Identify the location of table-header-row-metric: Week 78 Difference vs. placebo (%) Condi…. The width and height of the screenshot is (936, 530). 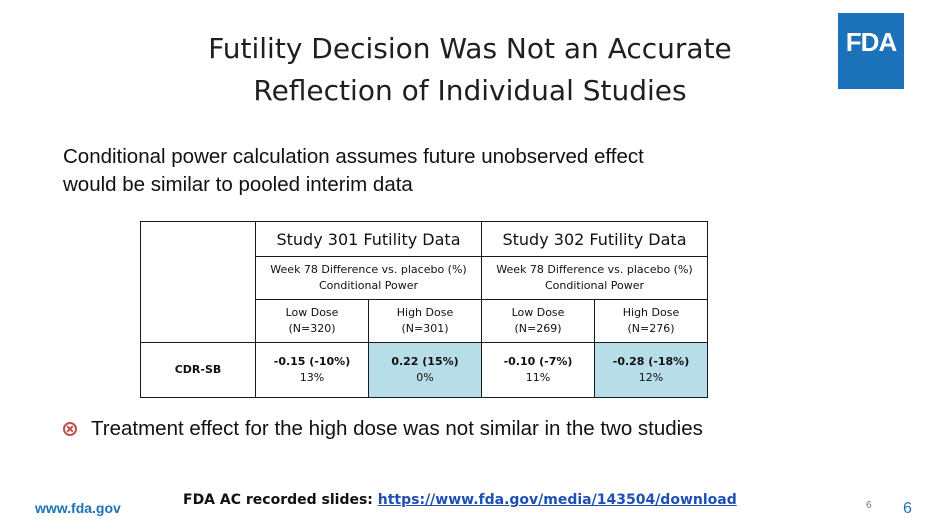
(424, 278).